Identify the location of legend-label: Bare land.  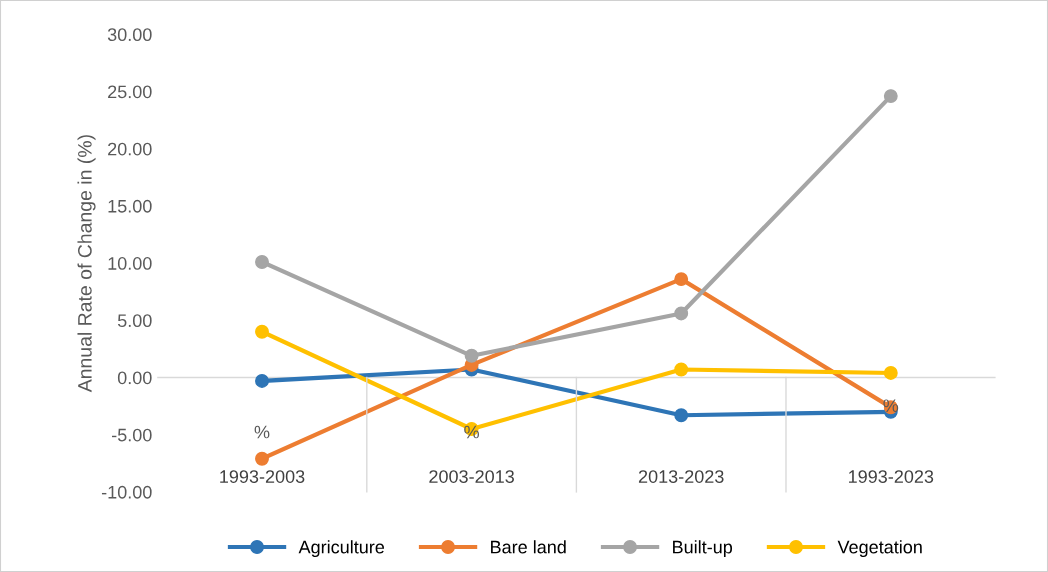
(528, 547).